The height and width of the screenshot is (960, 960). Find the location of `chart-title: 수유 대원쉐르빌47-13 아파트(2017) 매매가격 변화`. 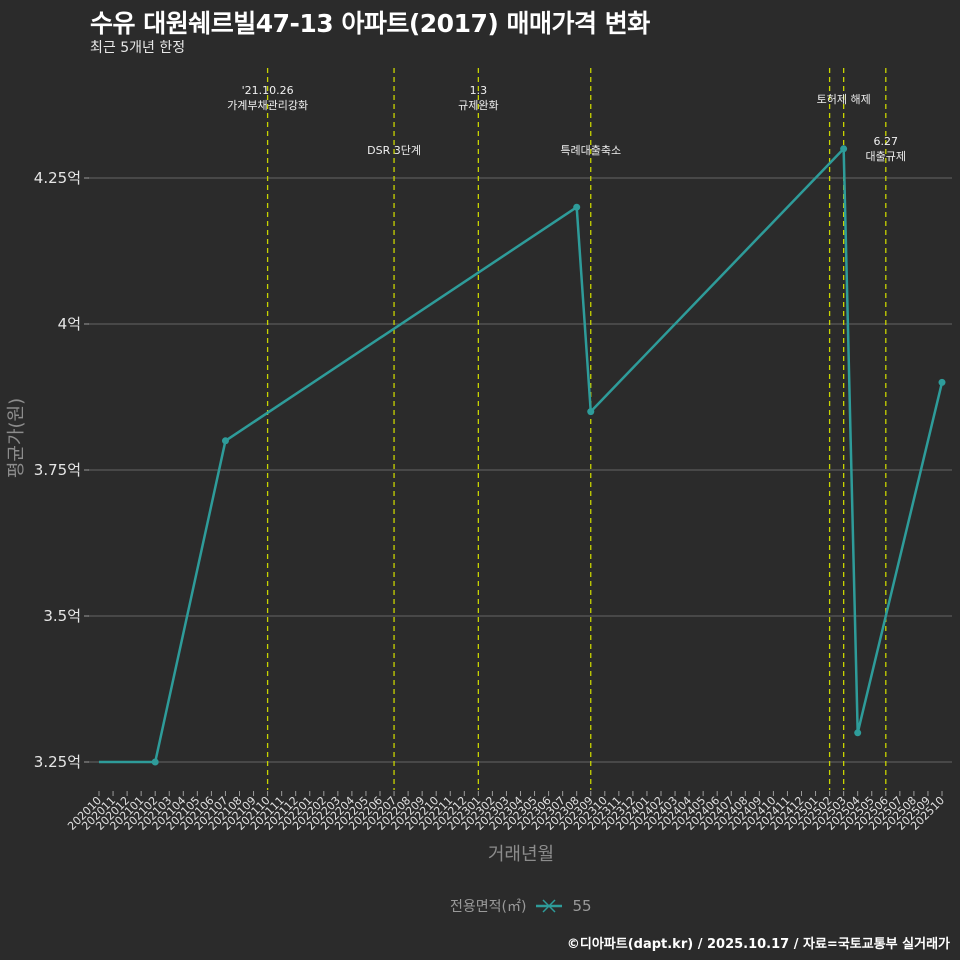

chart-title: 수유 대원쉐르빌47-13 아파트(2017) 매매가격 변화 is located at coordinates (370, 23).